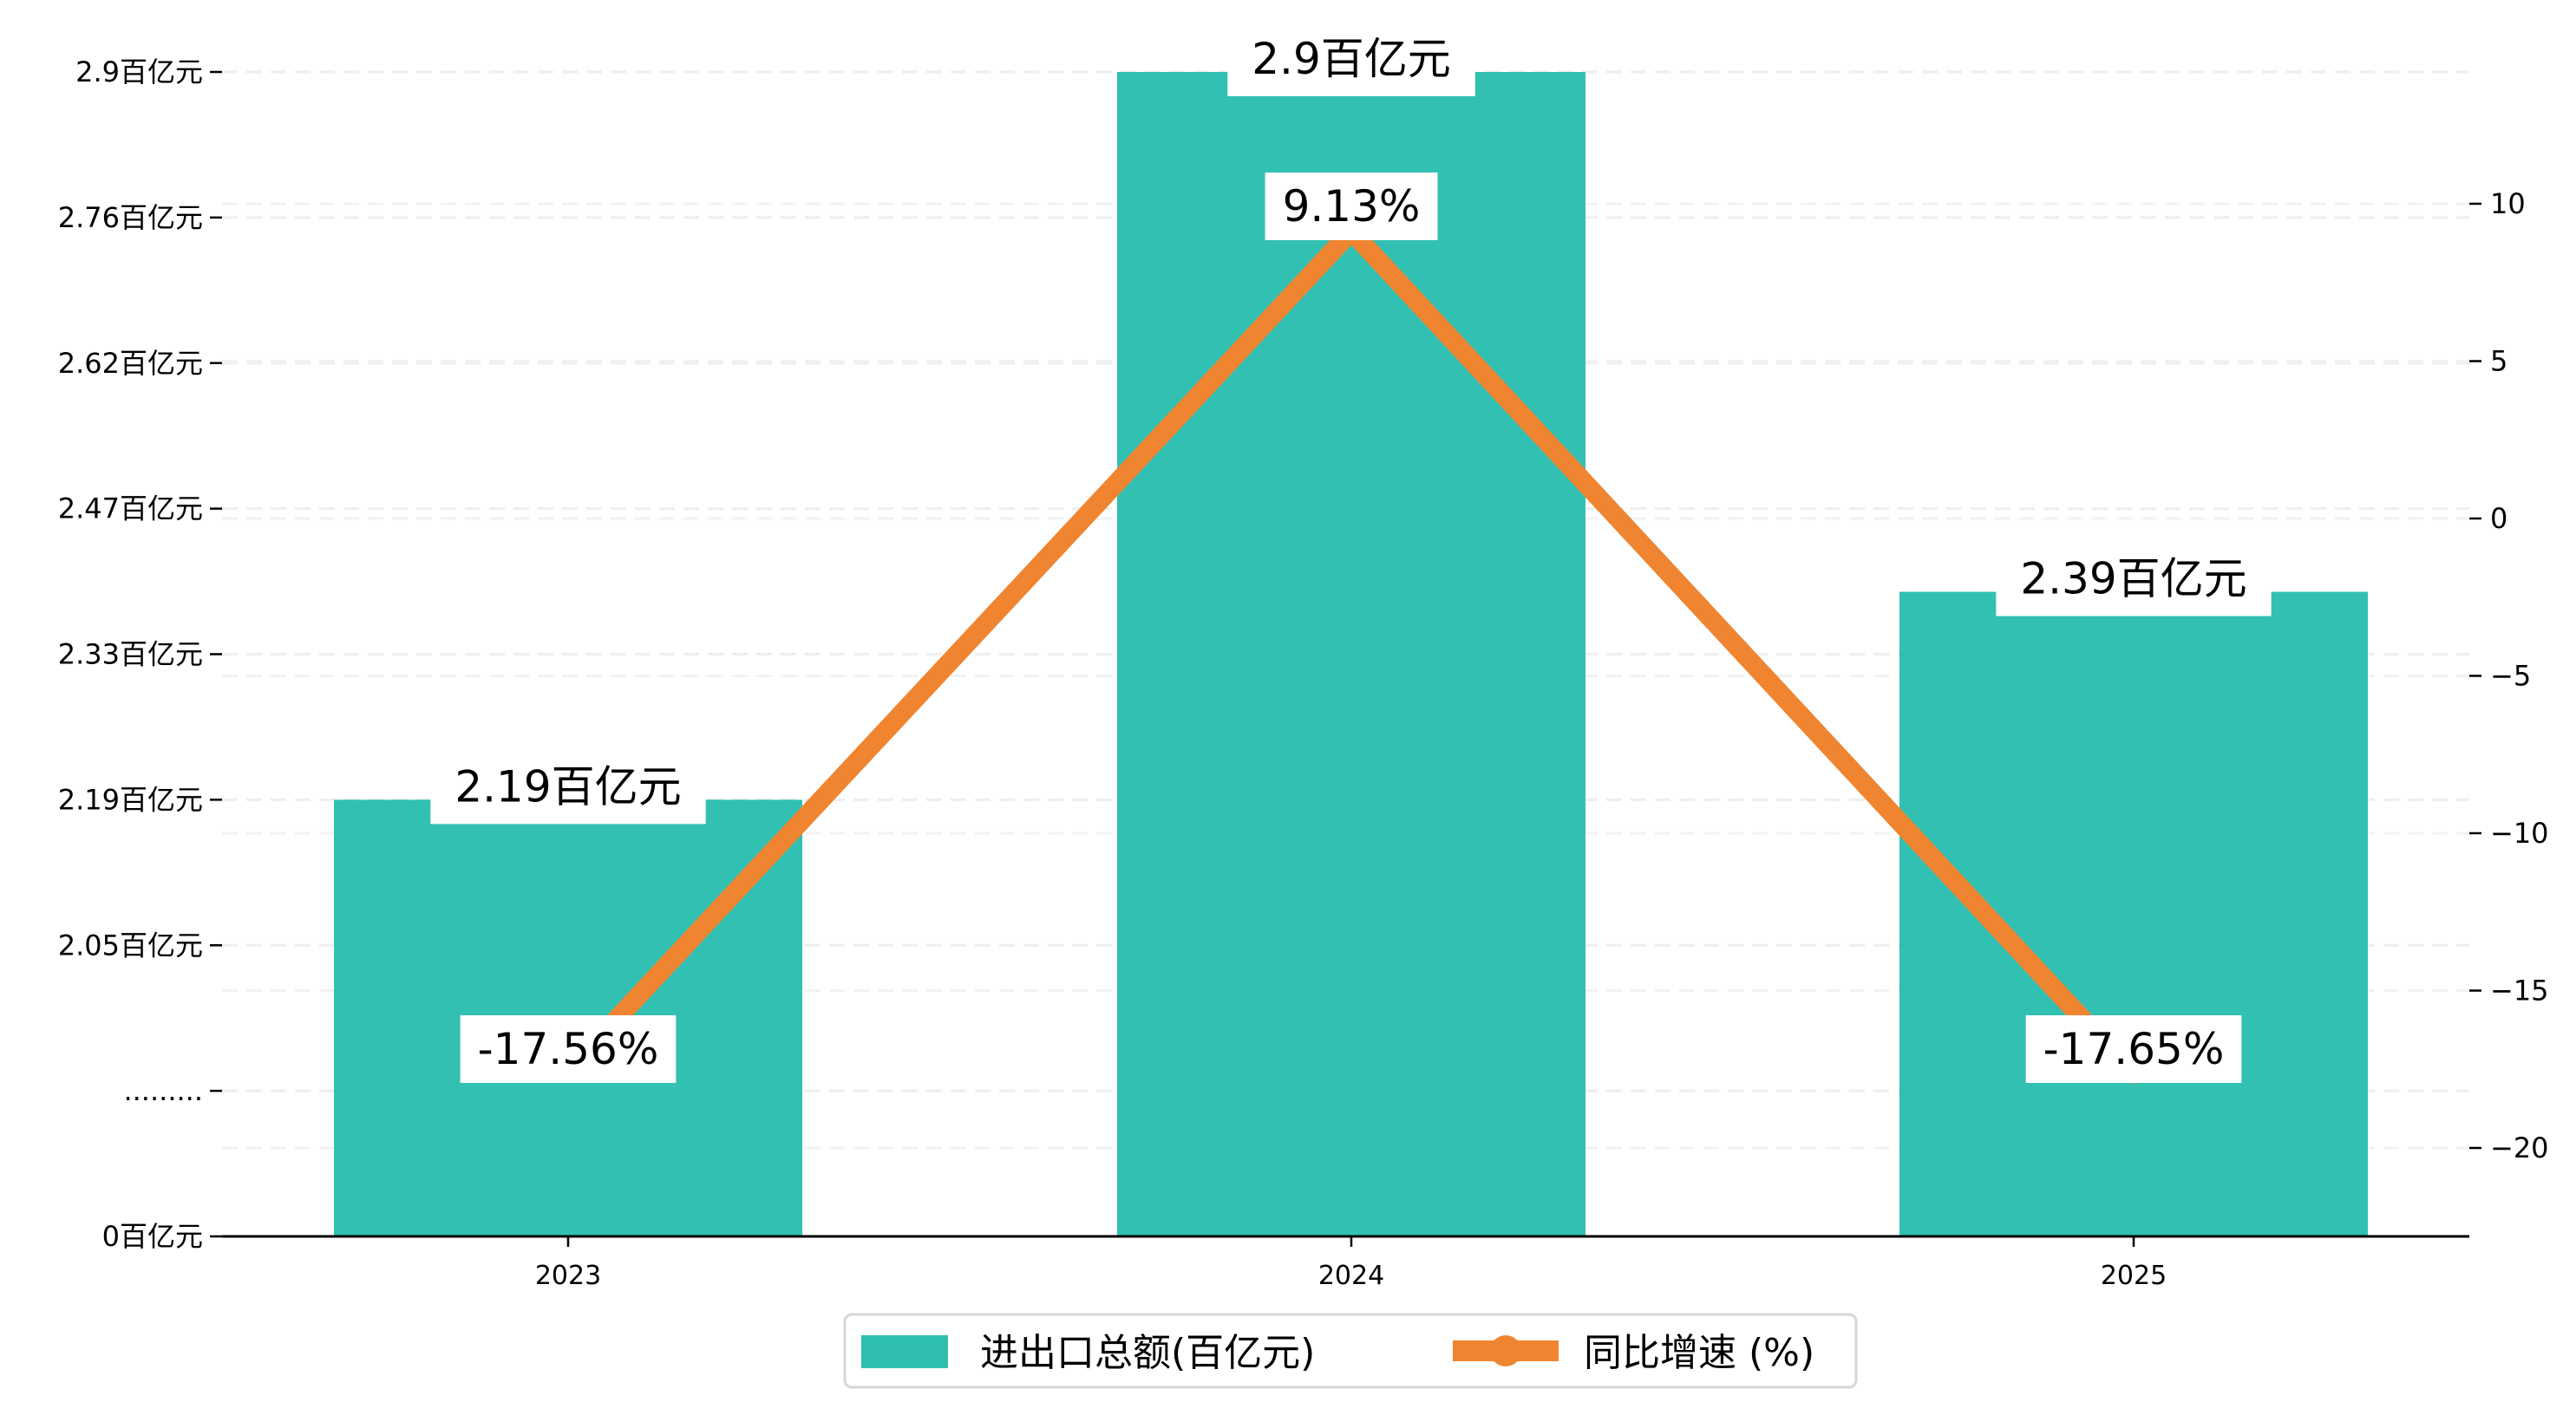  Describe the element at coordinates (1699, 1353) in the screenshot. I see `legend-line-label: 同比增速 (%)` at that location.